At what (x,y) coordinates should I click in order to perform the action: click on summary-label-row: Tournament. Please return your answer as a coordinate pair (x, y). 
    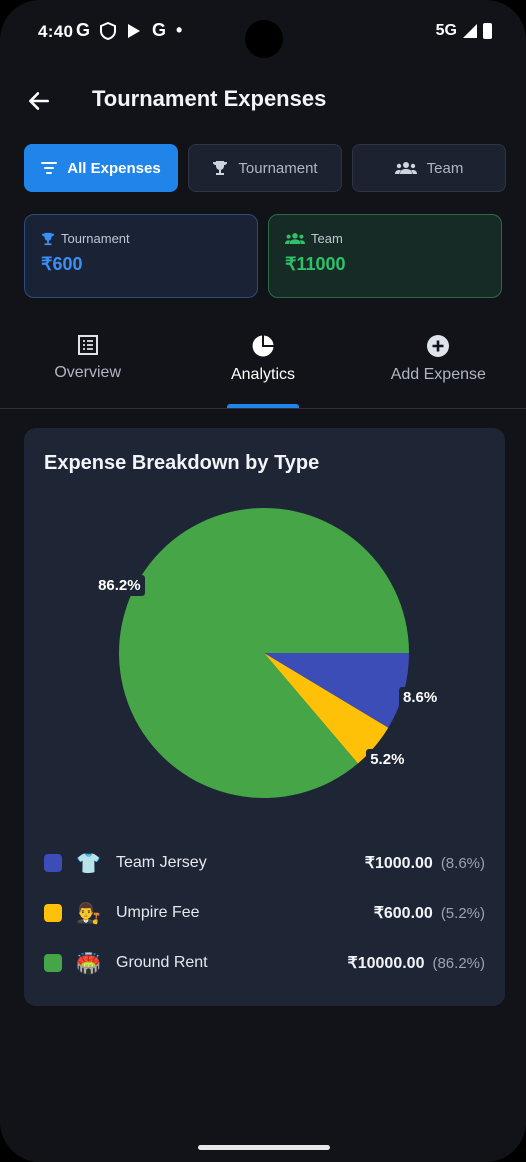
    Looking at the image, I should click on (141, 238).